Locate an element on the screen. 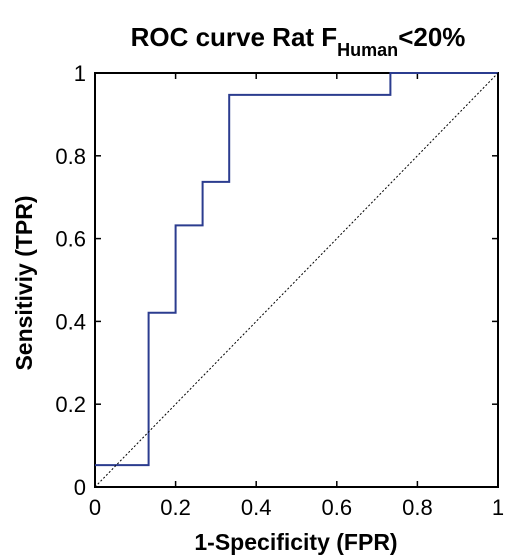 The width and height of the screenshot is (507, 556). x-axis-label: 1-Specificity (FPR) is located at coordinates (295, 542).